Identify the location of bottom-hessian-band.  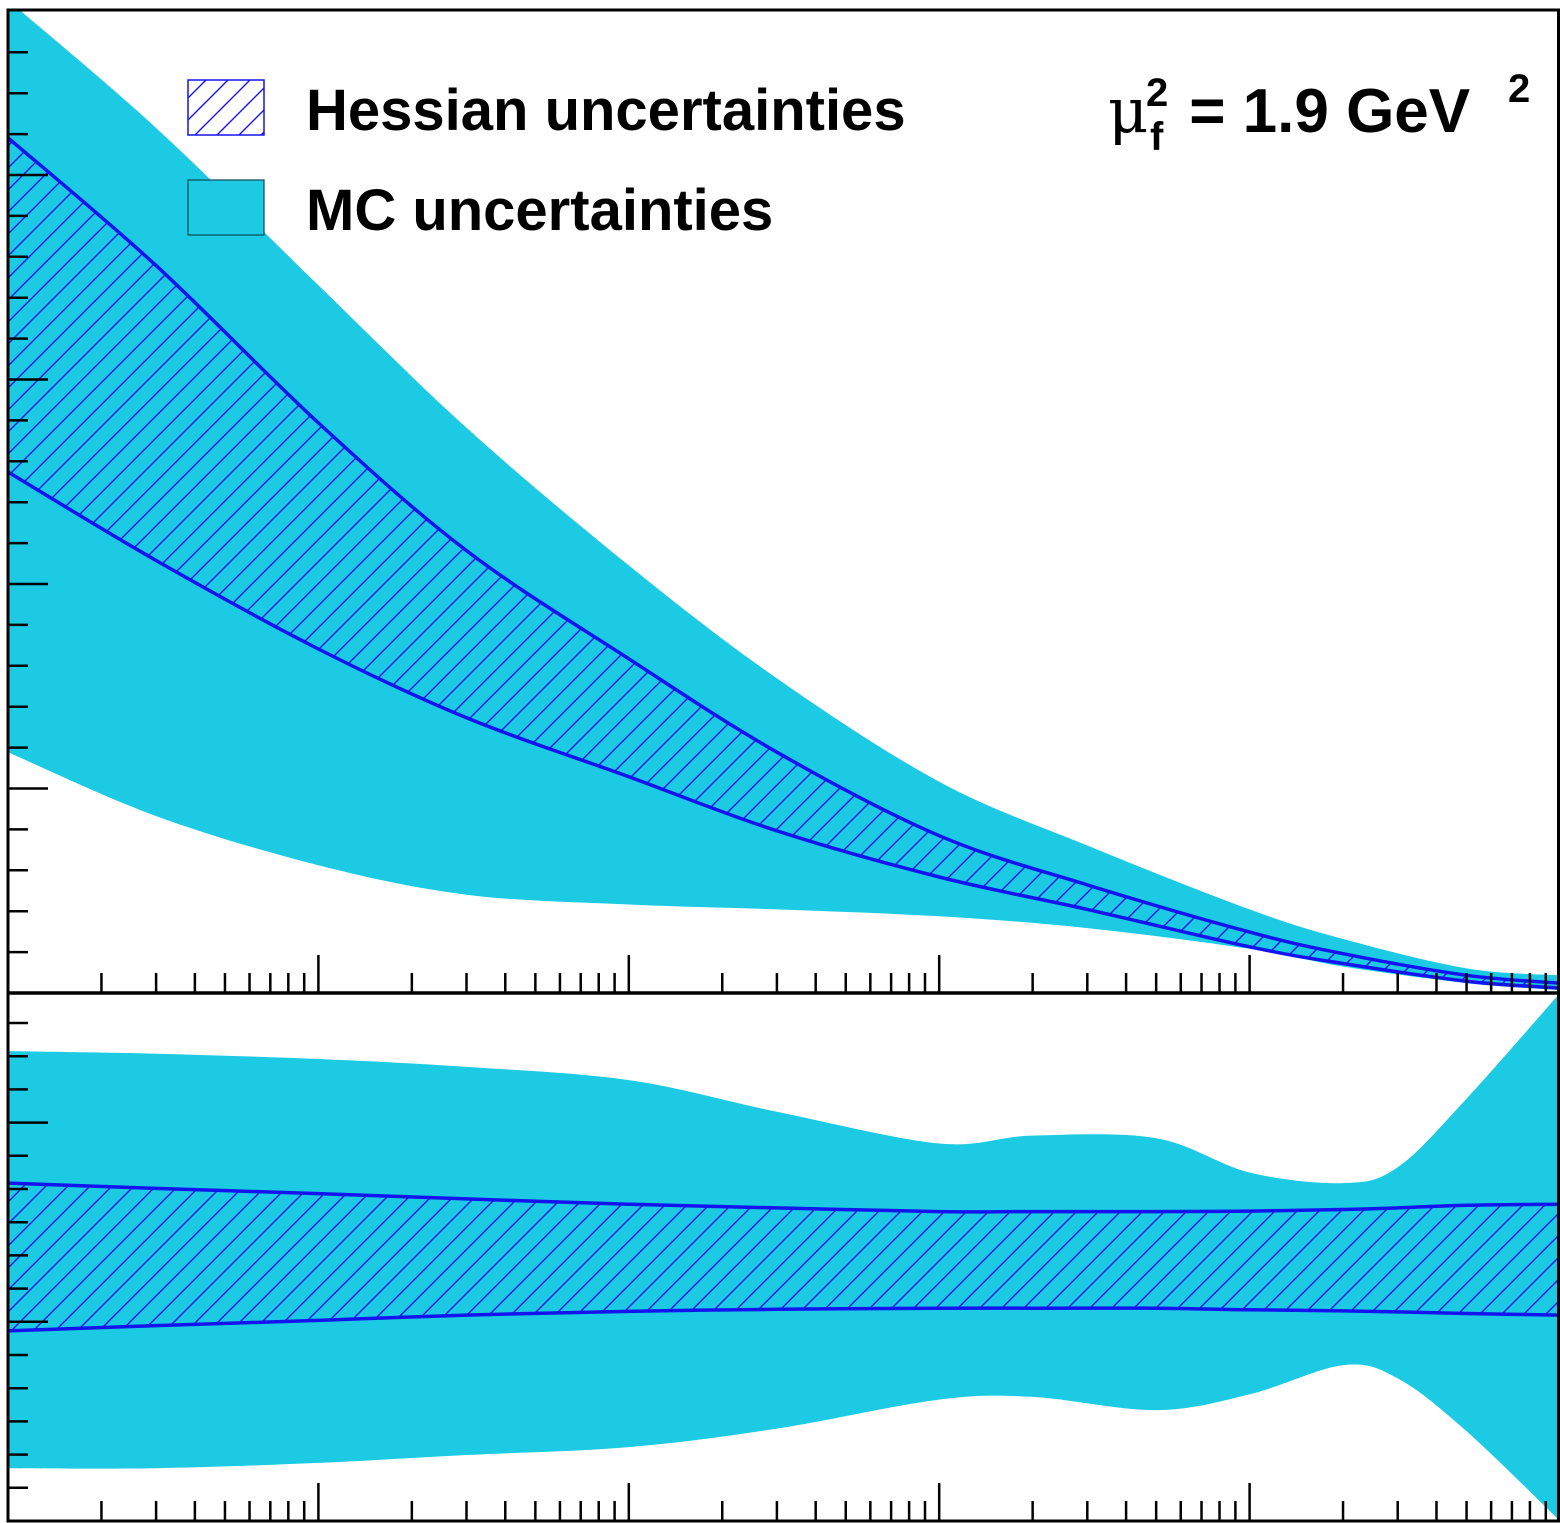
(784, 1257).